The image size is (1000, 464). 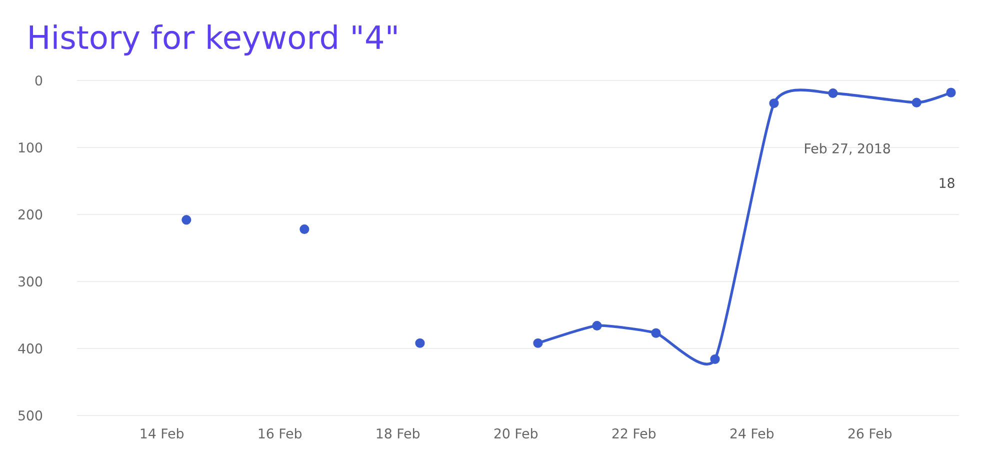 I want to click on y-tick-label: 300, so click(x=30, y=281).